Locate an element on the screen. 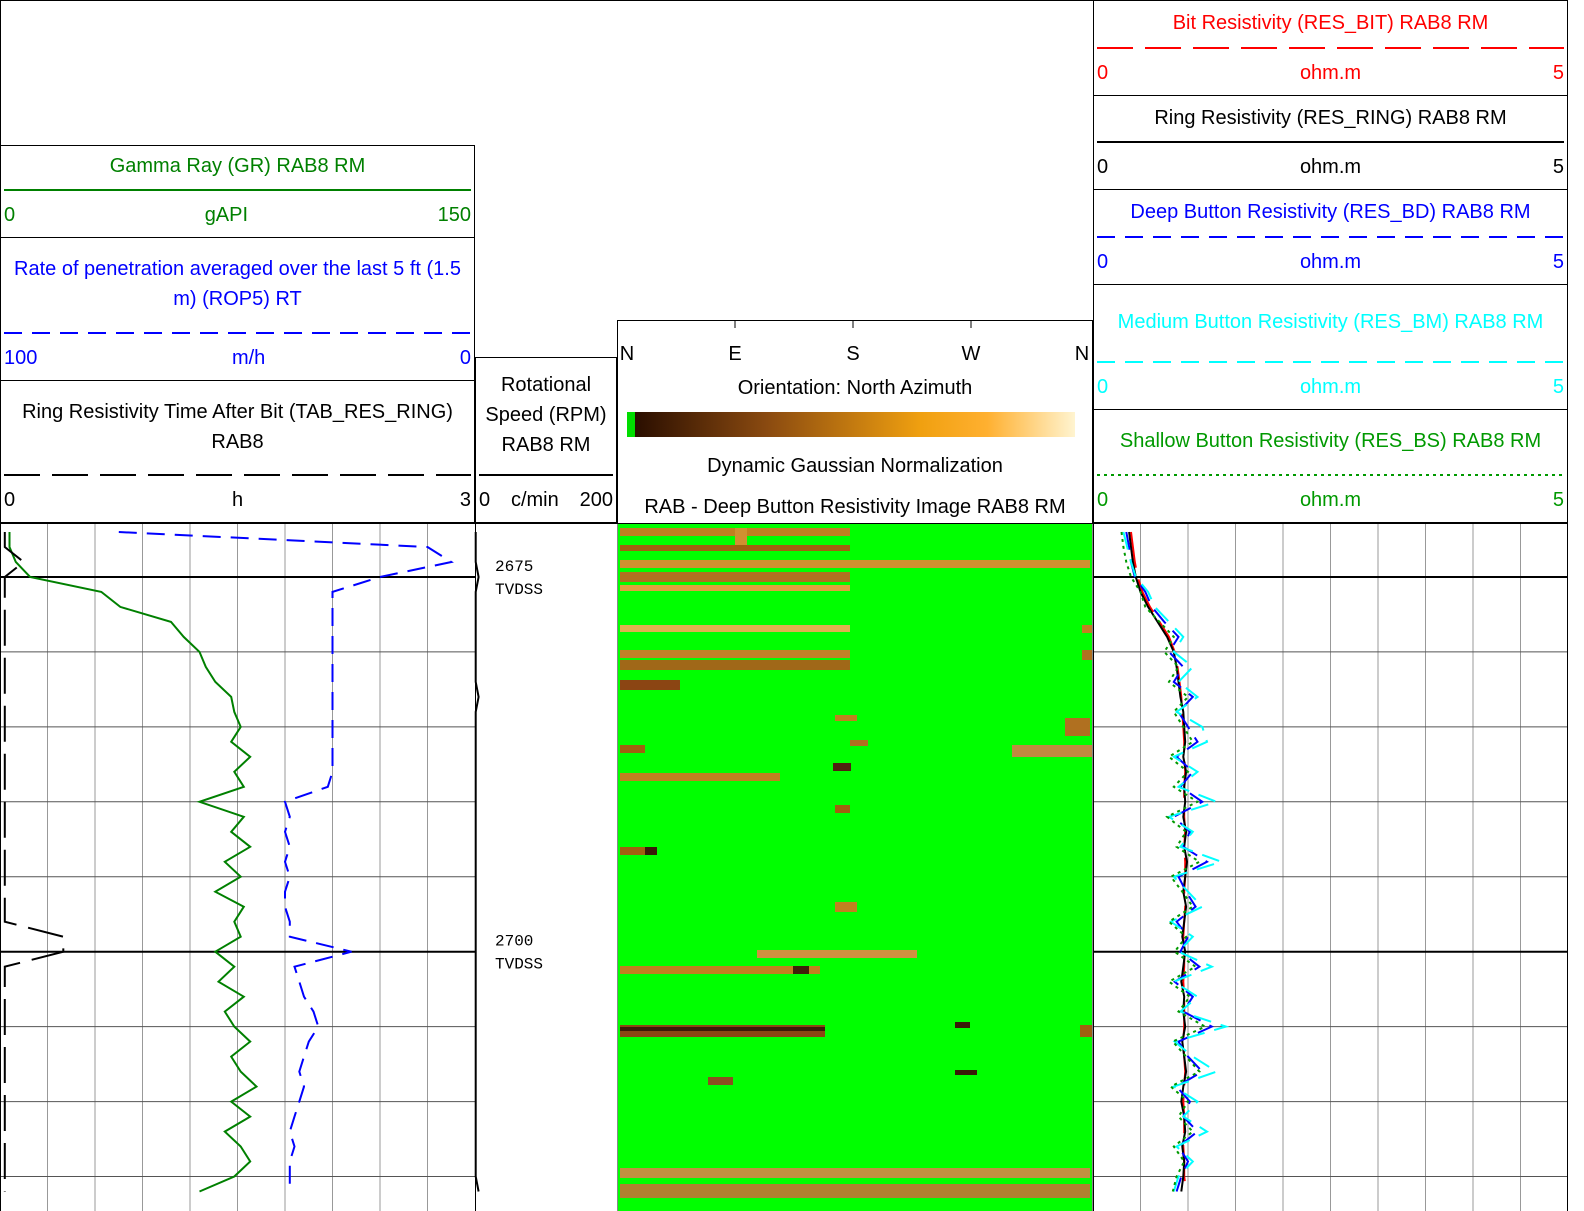 This screenshot has height=1211, width=1584. curve-header: Bit Resistivity (RES_BIT) RAB8 RM 0 ohm.m 5 is located at coordinates (1330, 48).